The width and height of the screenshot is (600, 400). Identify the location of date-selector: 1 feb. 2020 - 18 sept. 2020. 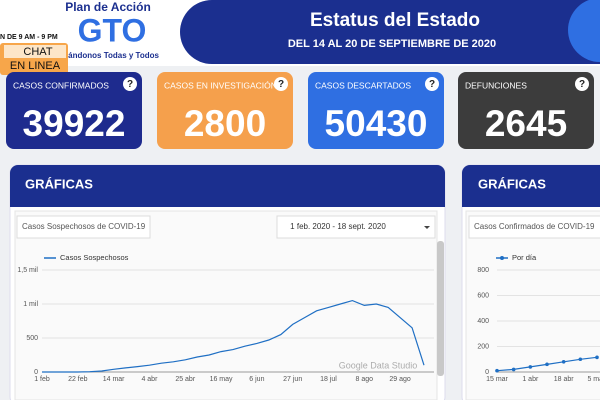
(356, 227).